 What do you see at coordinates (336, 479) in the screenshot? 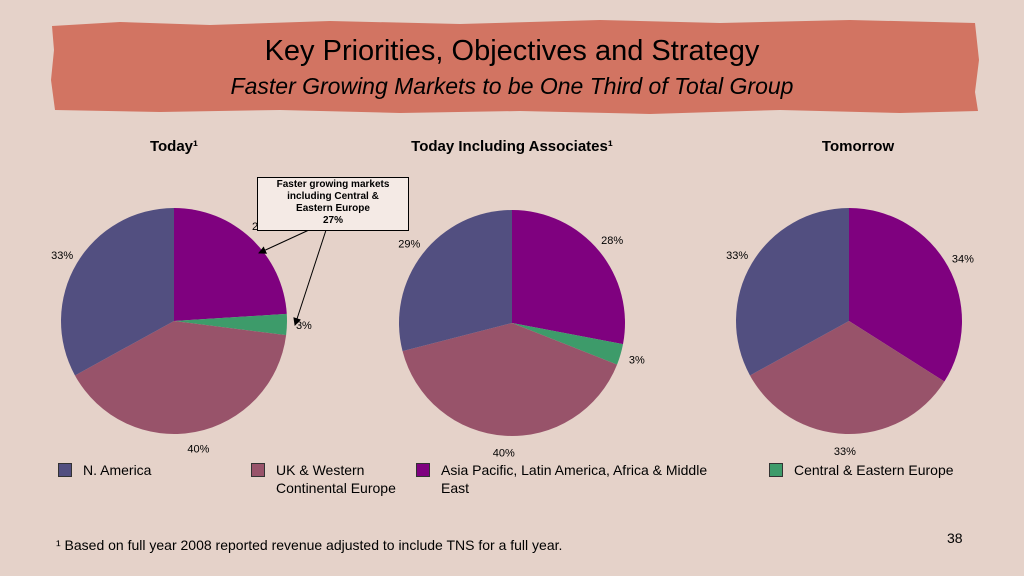
I see `legend-label-uk-western-europe: UK & Western Continental Europe` at bounding box center [336, 479].